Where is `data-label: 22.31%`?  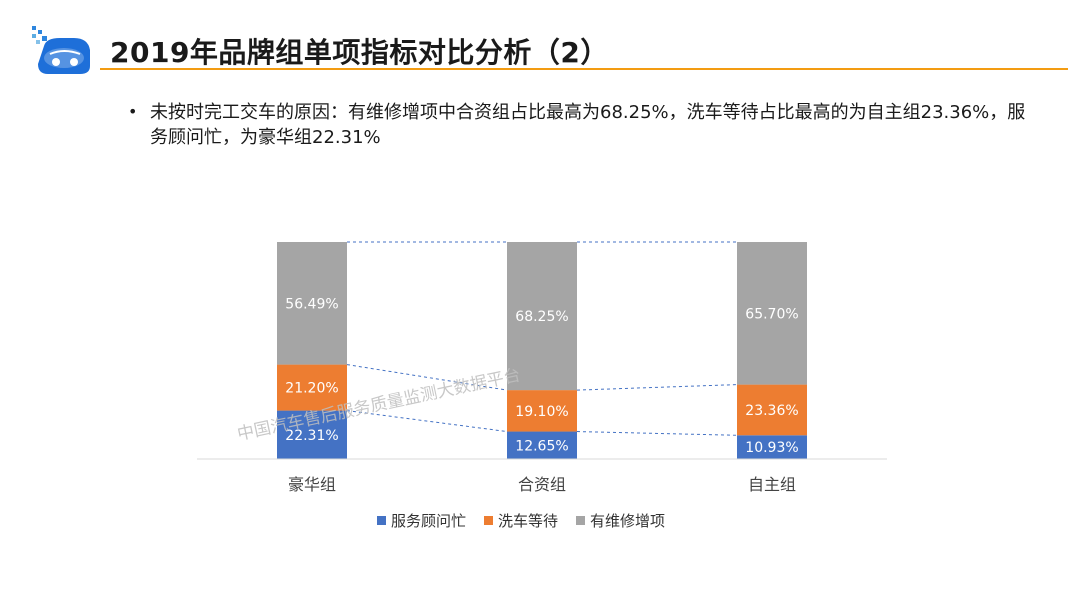
data-label: 22.31% is located at coordinates (311, 436).